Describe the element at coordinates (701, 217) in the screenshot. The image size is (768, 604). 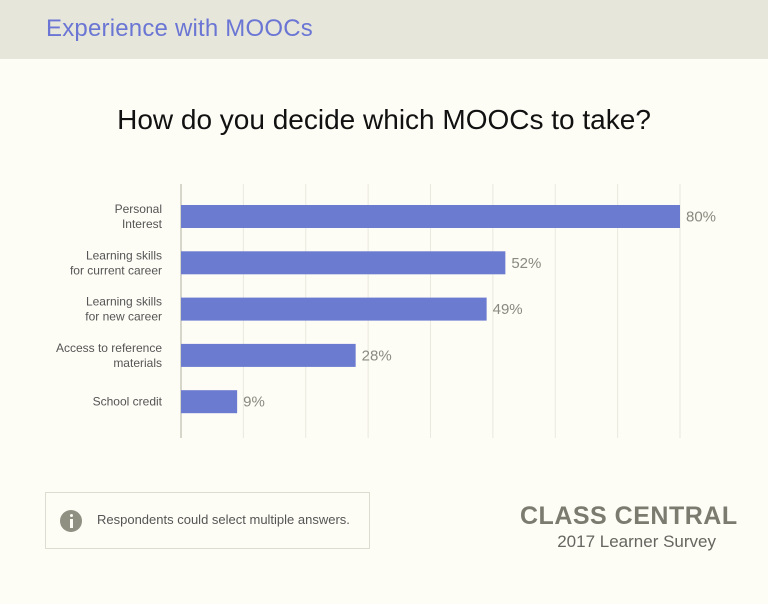
I see `data-label: 80%` at that location.